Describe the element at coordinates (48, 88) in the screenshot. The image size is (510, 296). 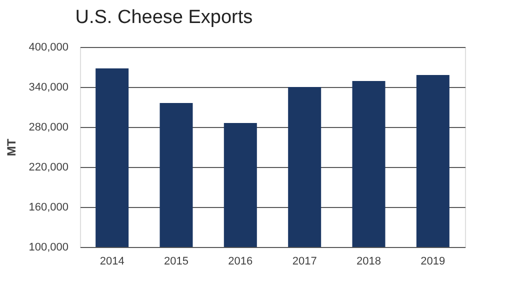
I see `y-tick-label: 340,000` at that location.